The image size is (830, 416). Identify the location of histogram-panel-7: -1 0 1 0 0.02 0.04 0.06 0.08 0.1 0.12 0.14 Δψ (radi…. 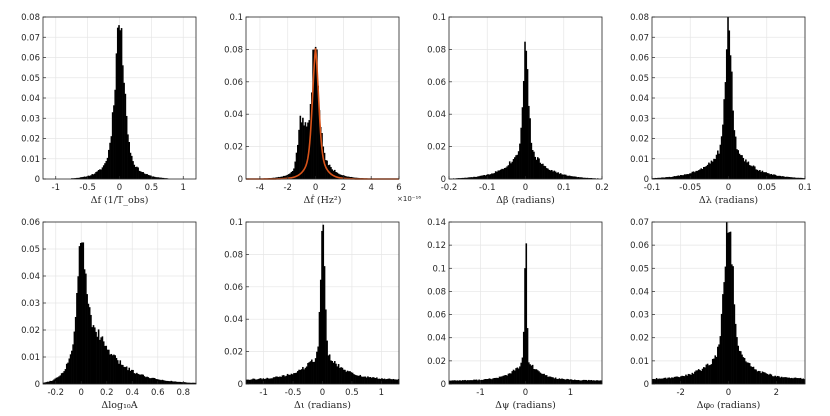
(515, 314).